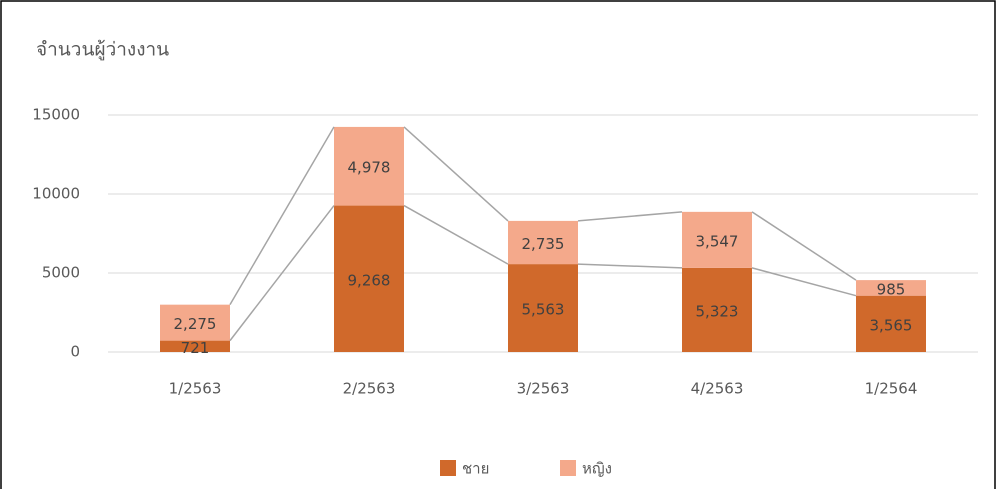 The height and width of the screenshot is (489, 996). I want to click on y-tick-label: 0, so click(75, 352).